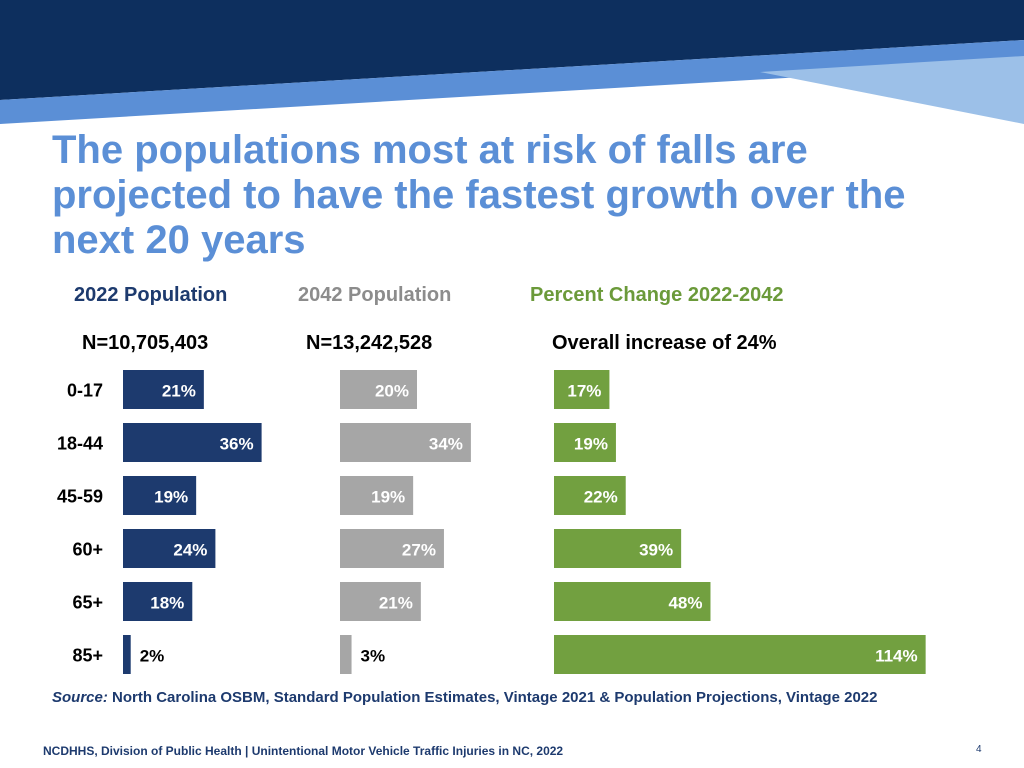 Image resolution: width=1024 pixels, height=768 pixels. I want to click on data-label-s1-4: 21%, so click(396, 603).